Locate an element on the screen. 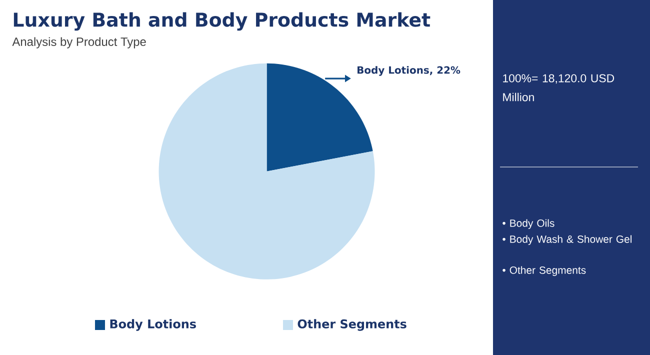 This screenshot has width=650, height=355. text: • Body Wash & Shower Gel is located at coordinates (567, 240).